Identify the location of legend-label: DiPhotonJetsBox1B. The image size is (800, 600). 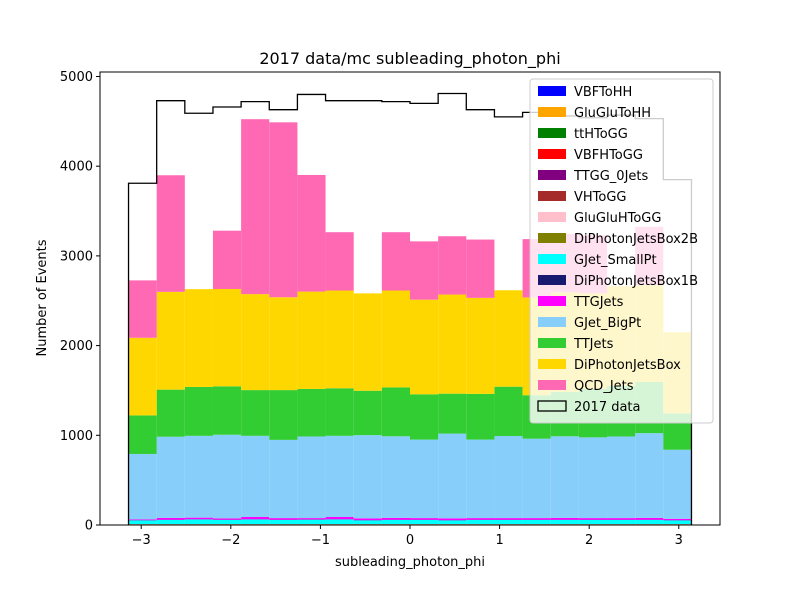
(636, 281).